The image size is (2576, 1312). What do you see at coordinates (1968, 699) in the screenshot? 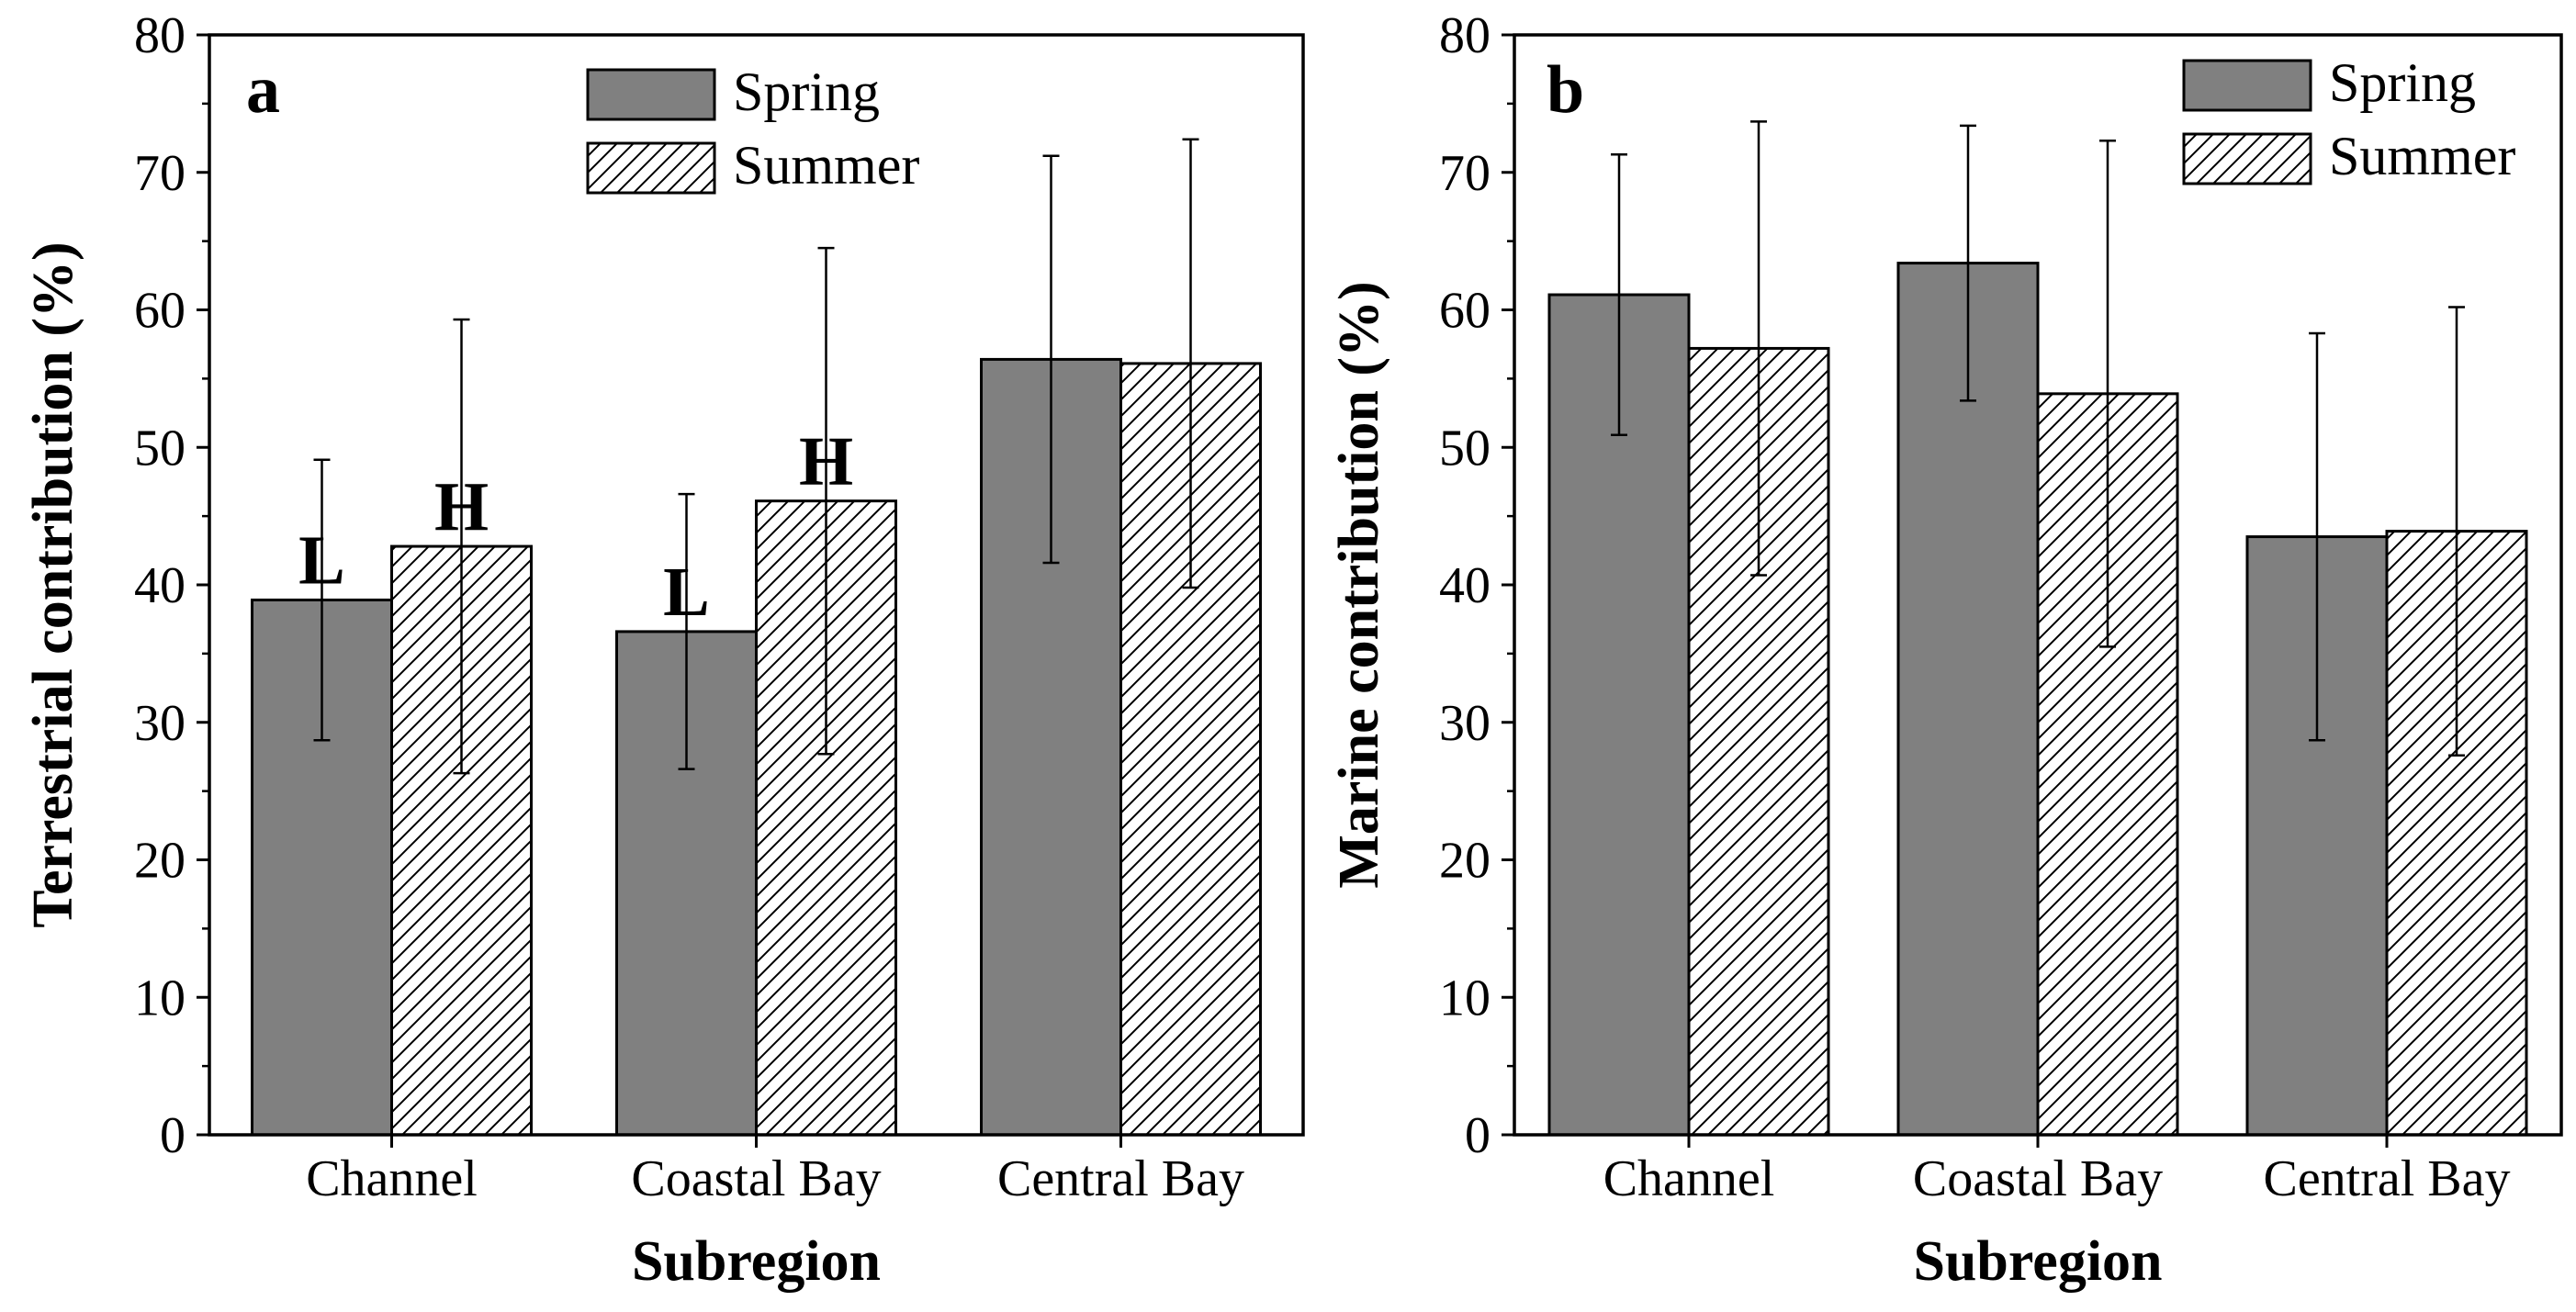
I see `bar-spring-coastal-bay` at bounding box center [1968, 699].